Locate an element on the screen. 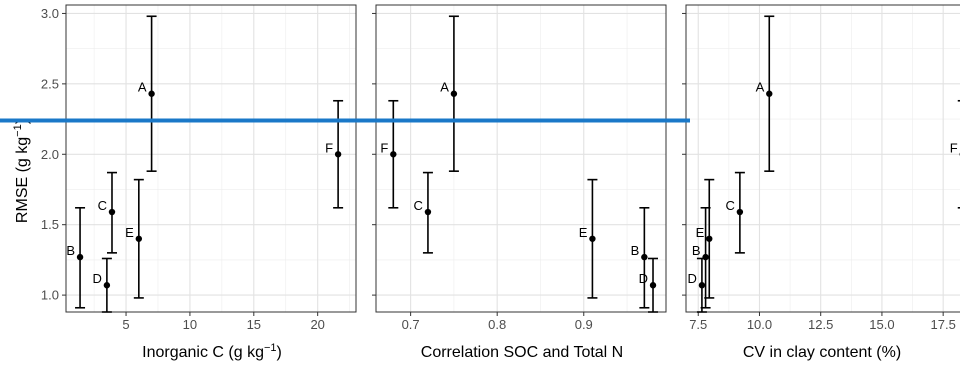 The height and width of the screenshot is (372, 960). x-axis-title-inorganic-c-close: ) is located at coordinates (279, 352).